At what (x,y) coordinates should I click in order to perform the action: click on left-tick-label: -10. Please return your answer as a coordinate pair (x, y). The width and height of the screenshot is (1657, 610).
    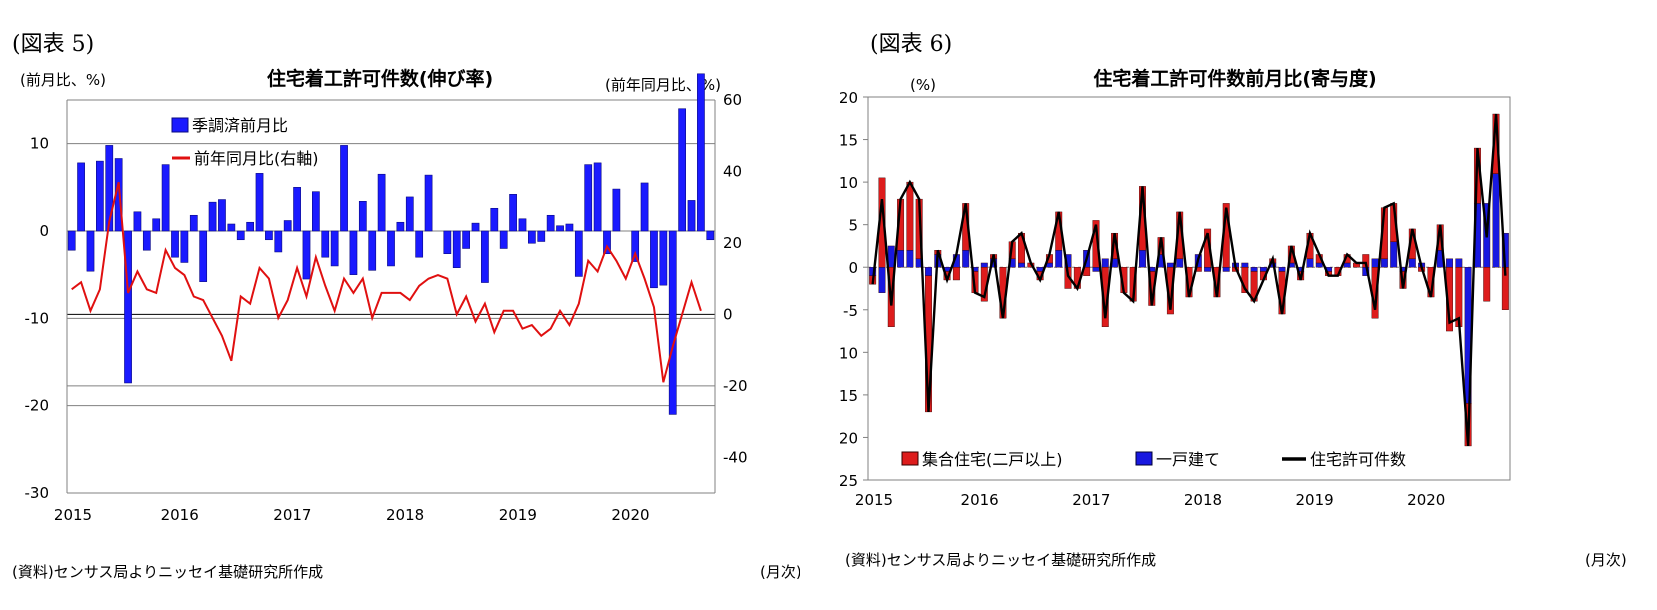
    Looking at the image, I should click on (37, 318).